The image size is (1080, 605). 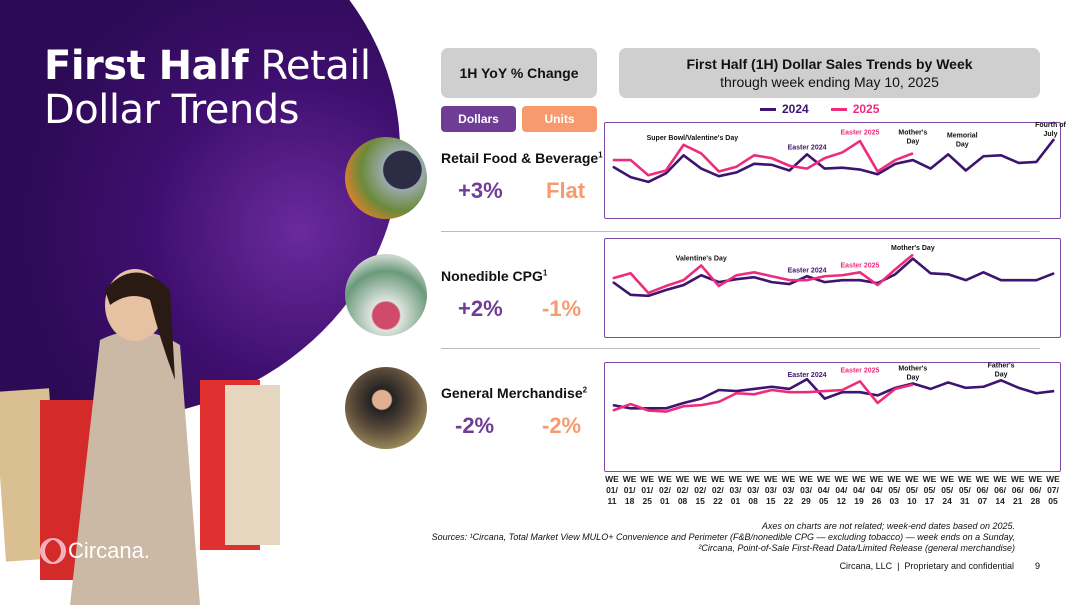 What do you see at coordinates (1035, 490) in the screenshot?
I see `x-tick-label: WE 06/ 28` at bounding box center [1035, 490].